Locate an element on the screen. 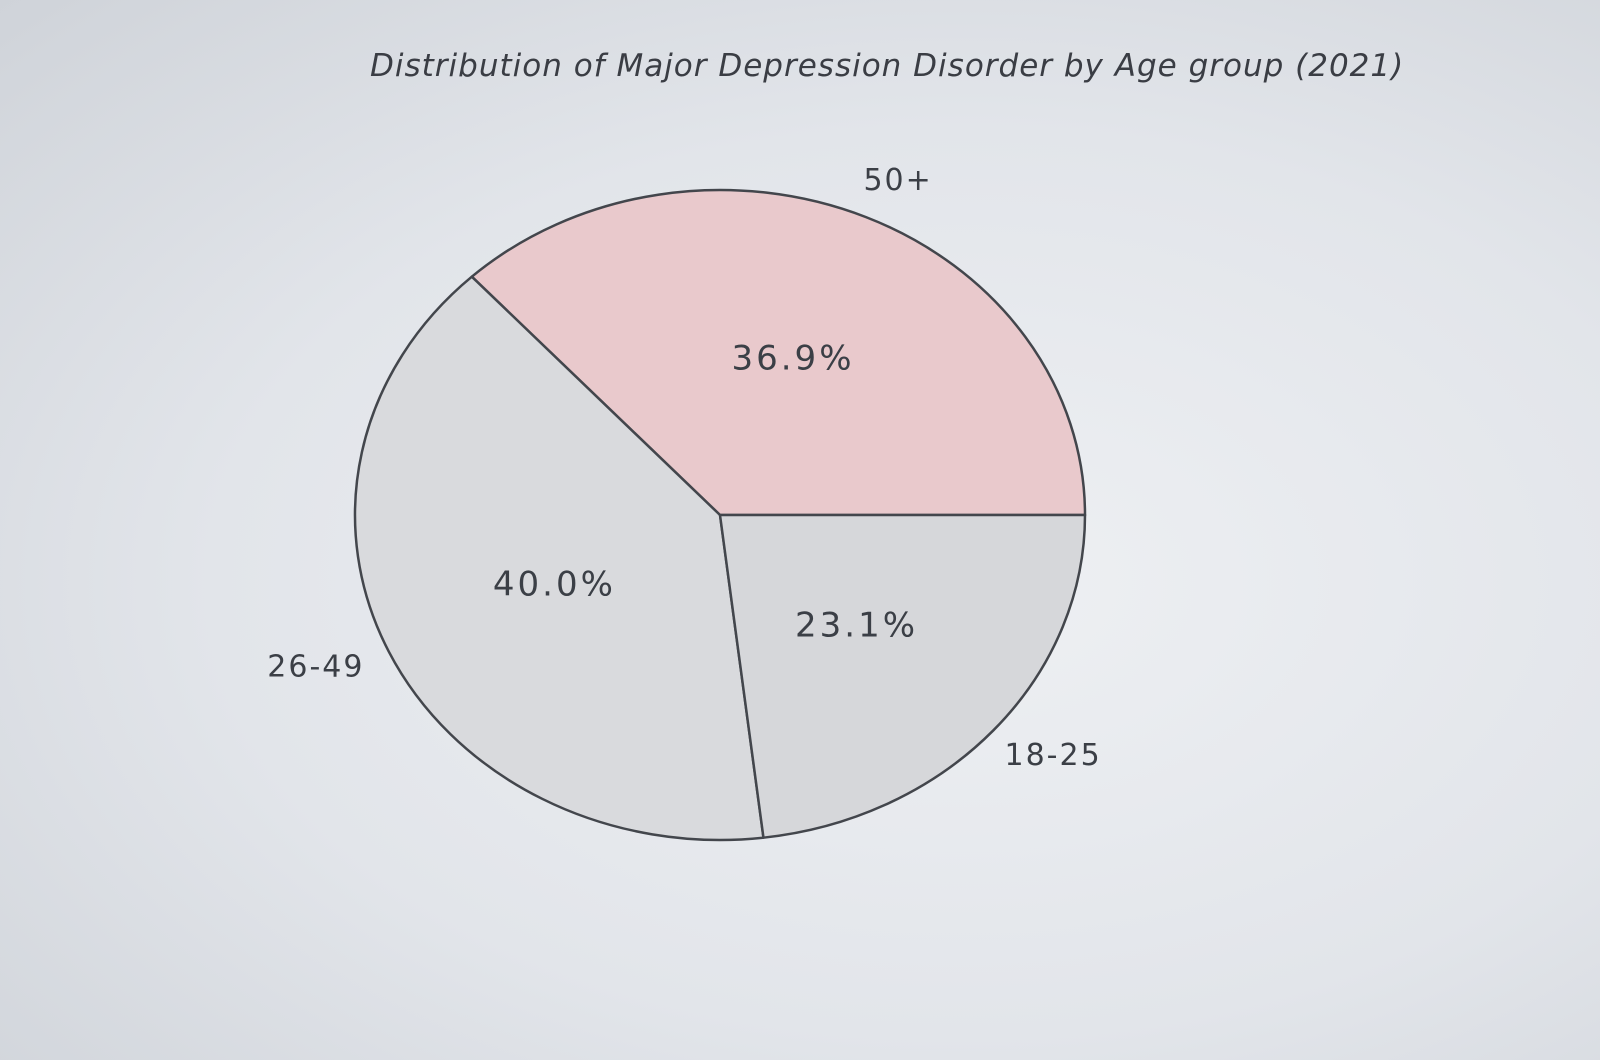  slice-value-label: 23.1% is located at coordinates (856, 626).